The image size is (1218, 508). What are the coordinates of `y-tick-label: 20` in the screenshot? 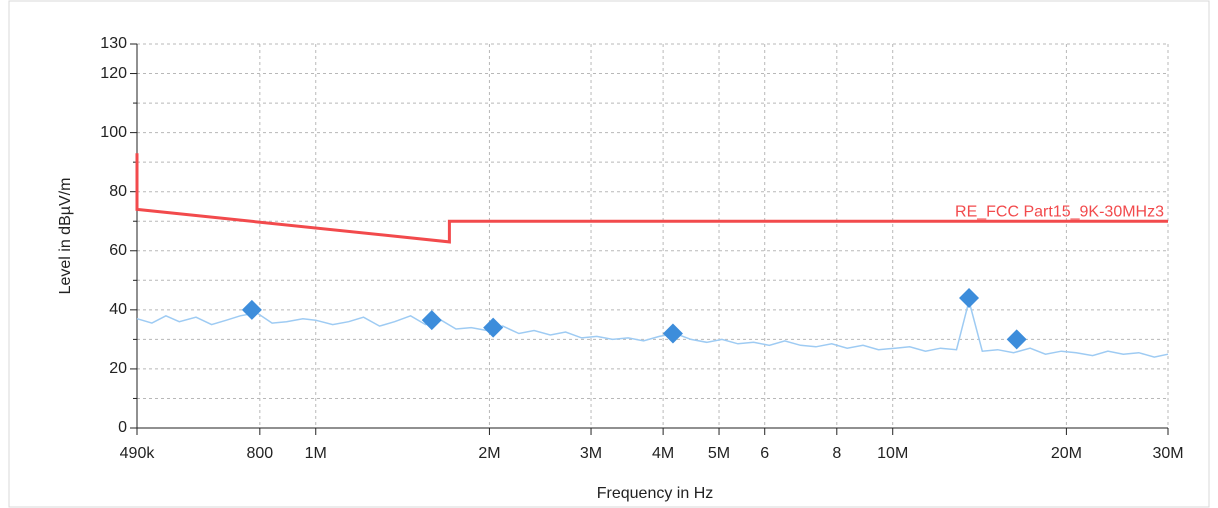 It's located at (118, 368).